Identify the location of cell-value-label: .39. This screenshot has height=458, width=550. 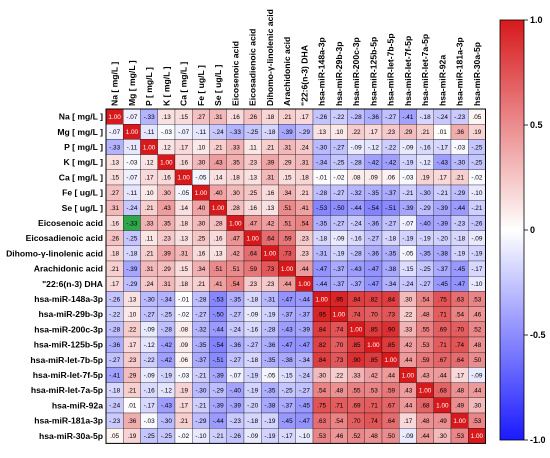
(166, 254).